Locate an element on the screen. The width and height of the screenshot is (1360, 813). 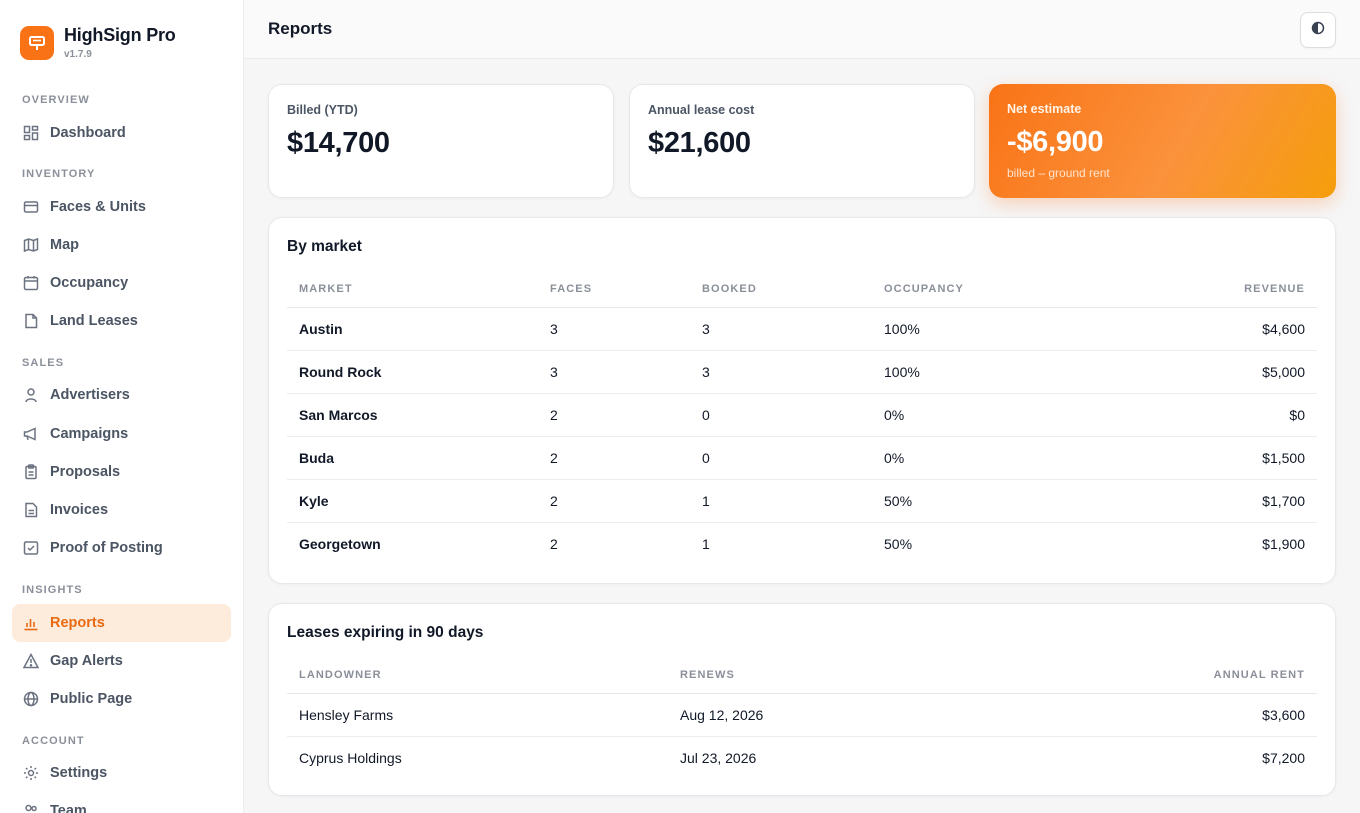
table-row: Cyprus Holdings Jul 23, 2026 $7,200 is located at coordinates (802, 757).